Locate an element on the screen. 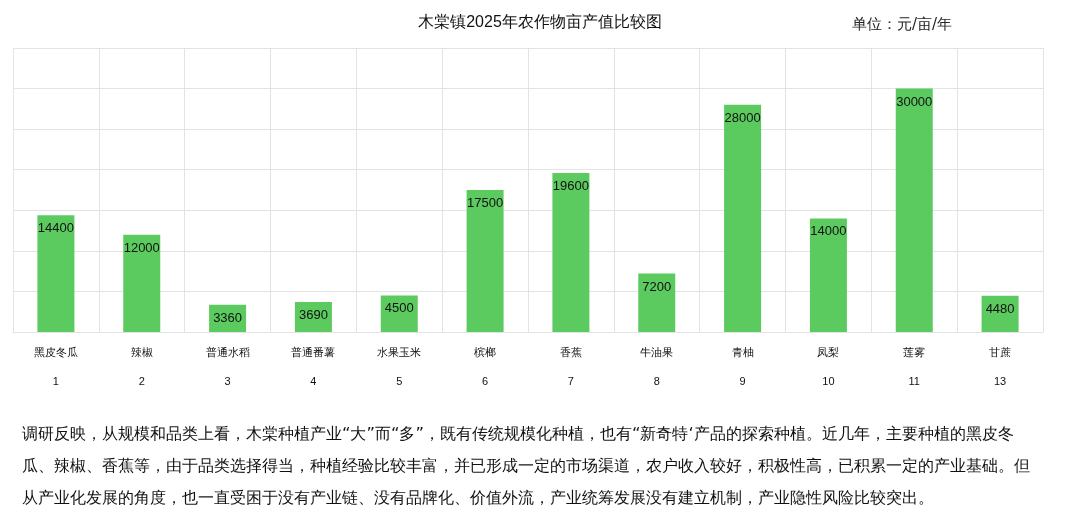 The height and width of the screenshot is (511, 1080). category-label: 甘蔗 13 is located at coordinates (1000, 366).